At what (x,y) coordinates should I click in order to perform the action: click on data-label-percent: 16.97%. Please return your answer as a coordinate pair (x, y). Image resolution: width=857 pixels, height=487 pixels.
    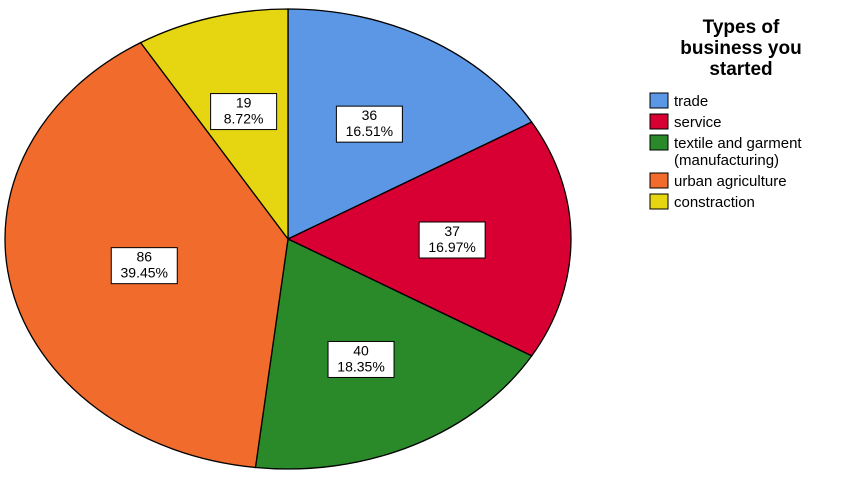
    Looking at the image, I should click on (451, 247).